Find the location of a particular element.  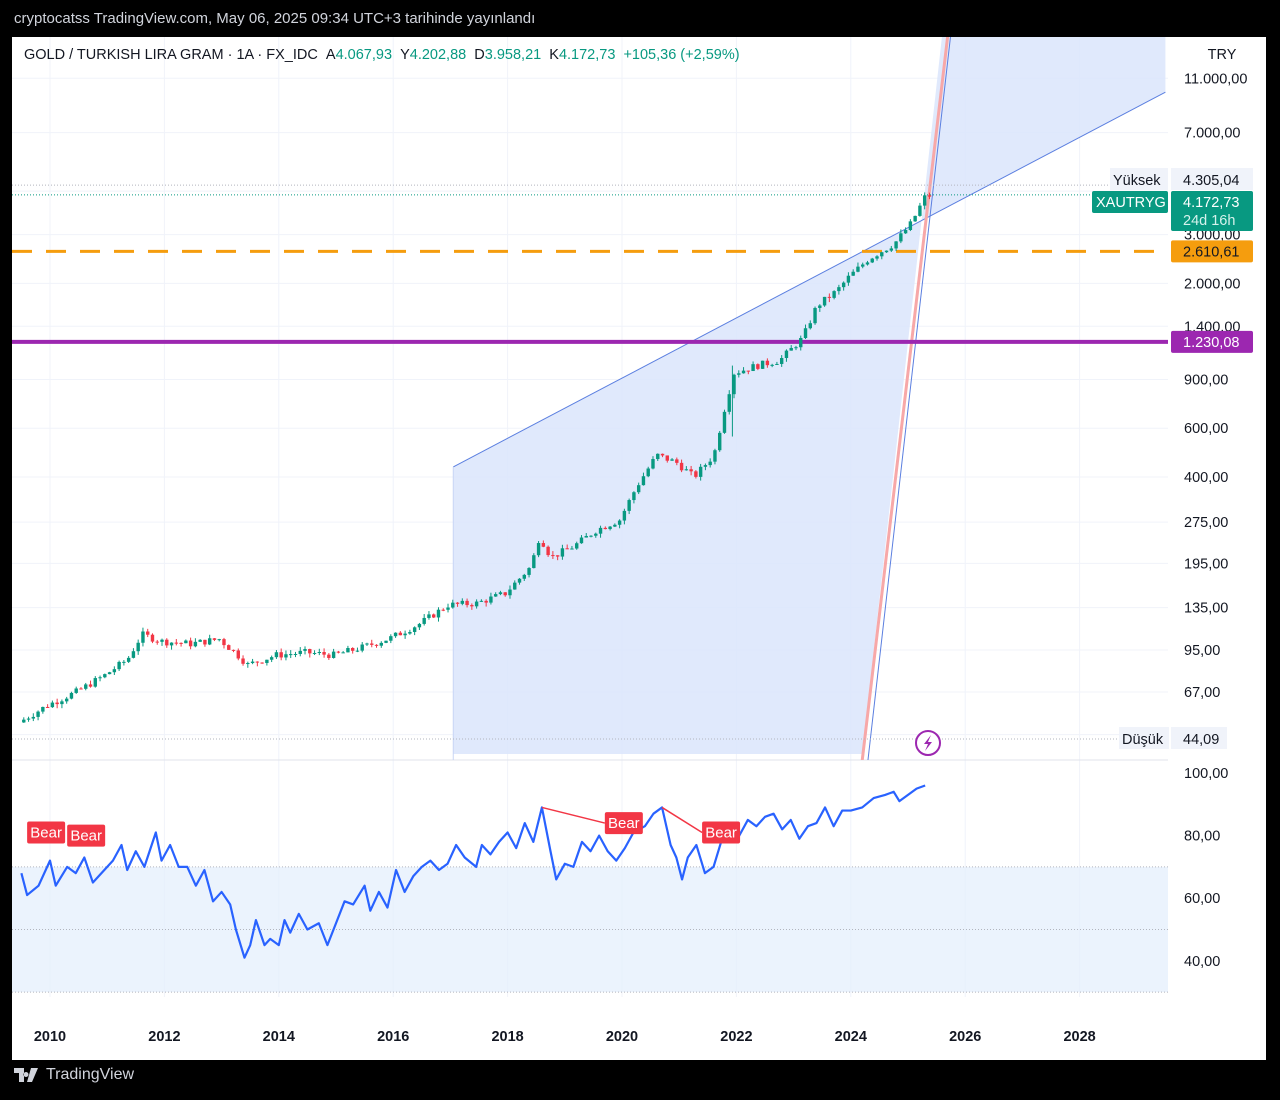

time-tick-label: 2024 is located at coordinates (851, 1037).